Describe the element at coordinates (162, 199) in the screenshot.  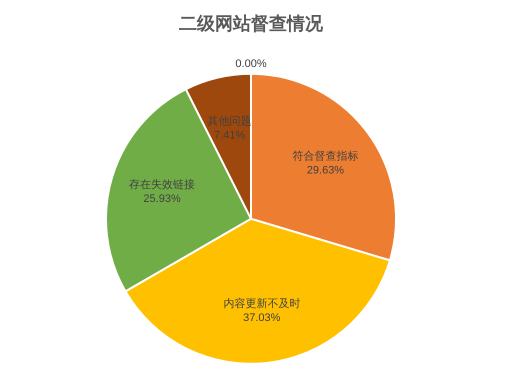
I see `data-label: 25.93%` at that location.